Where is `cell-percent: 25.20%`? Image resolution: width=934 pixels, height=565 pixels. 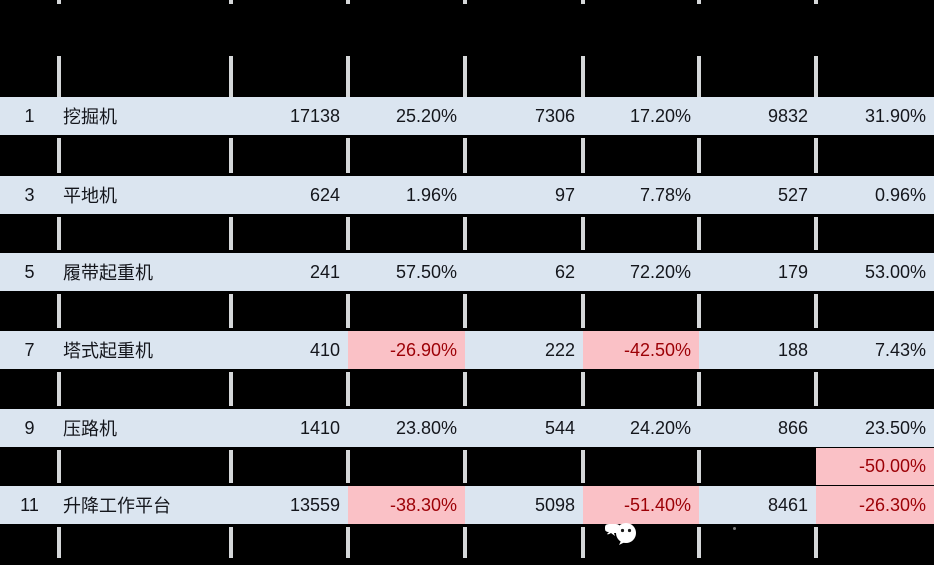 cell-percent: 25.20% is located at coordinates (426, 115).